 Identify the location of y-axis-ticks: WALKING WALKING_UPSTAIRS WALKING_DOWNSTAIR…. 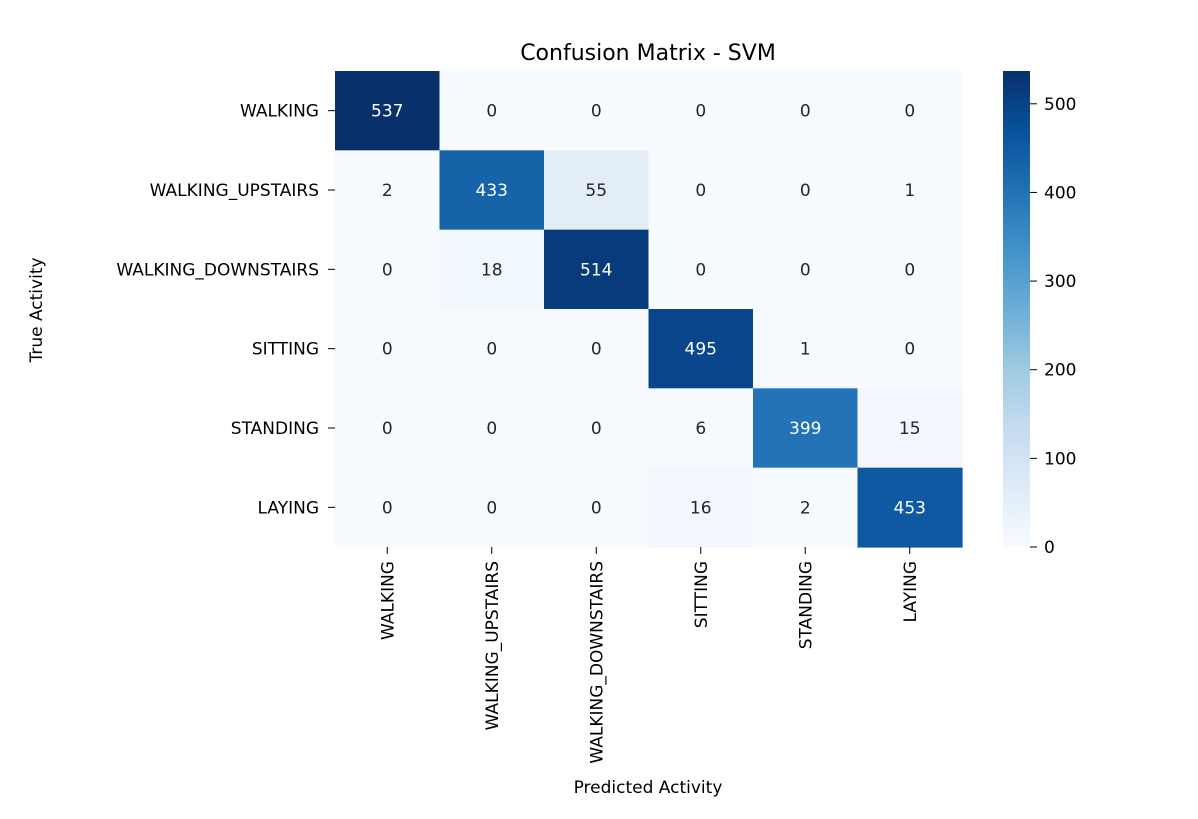
(225, 310).